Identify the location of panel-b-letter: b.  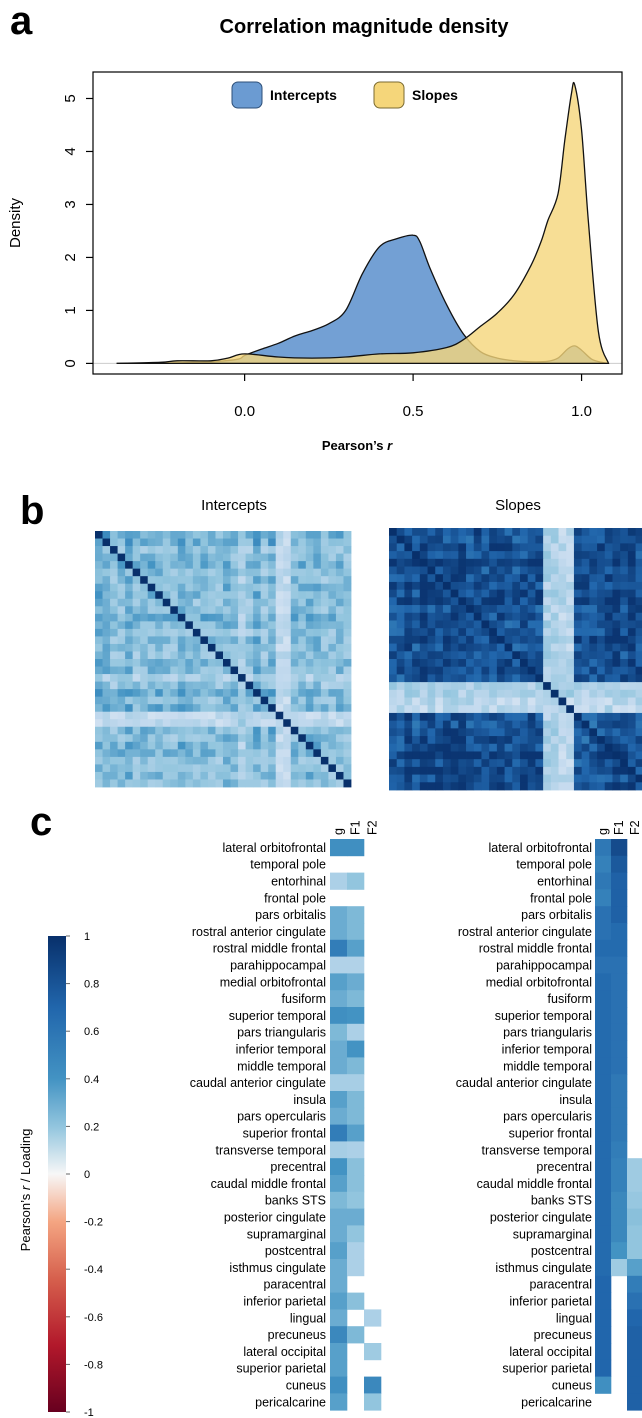
(32, 511).